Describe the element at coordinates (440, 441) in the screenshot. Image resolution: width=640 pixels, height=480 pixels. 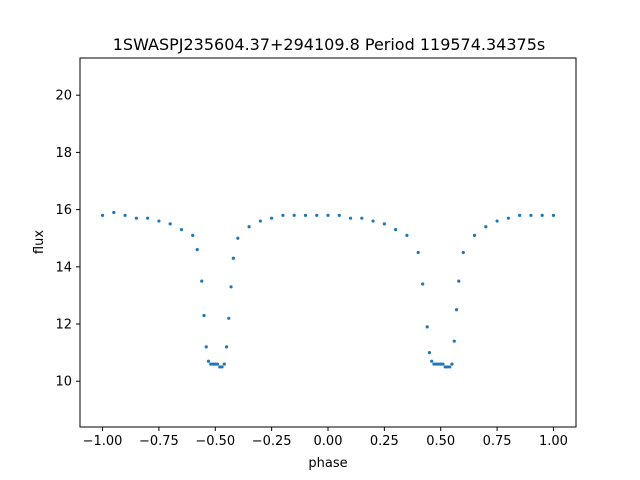
I see `x-tick-label: 0.50` at that location.